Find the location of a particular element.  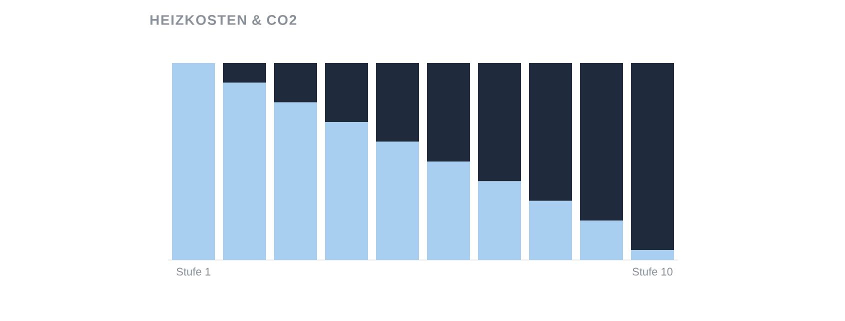

x-tick-label: Stufe 1 is located at coordinates (193, 272).